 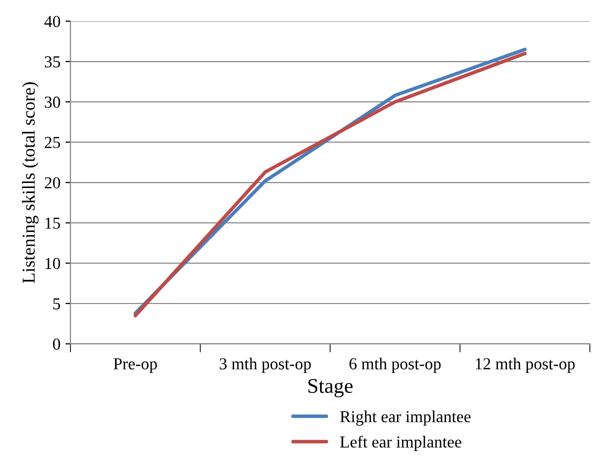 I want to click on x-tick-label: 6 mth post-op, so click(x=395, y=365).